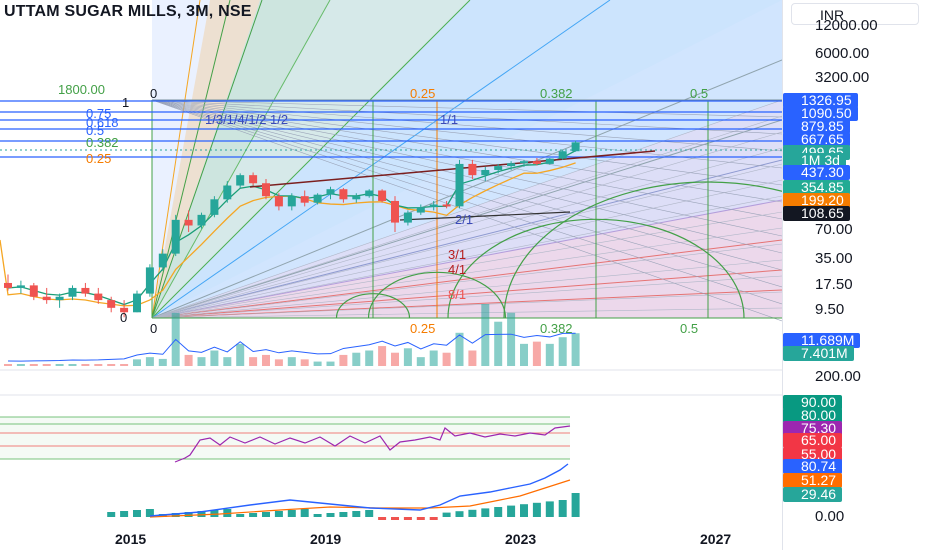 The image size is (932, 550). What do you see at coordinates (842, 77) in the screenshot?
I see `price-tick-label: 3200.00` at bounding box center [842, 77].